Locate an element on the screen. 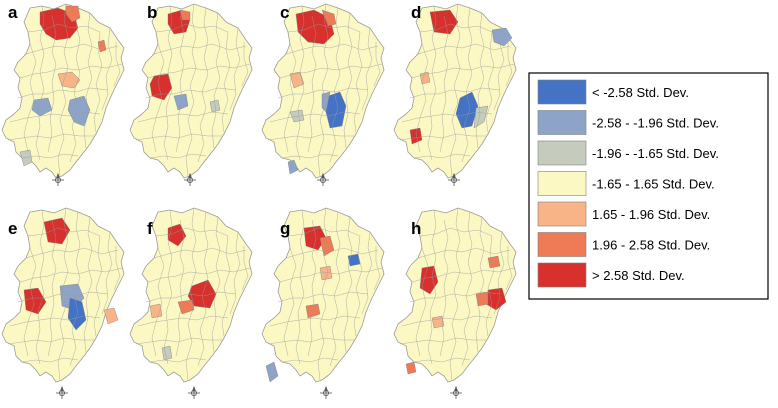 This screenshot has width=778, height=408. legend-item: 1.96 - 2.58 Std. Dev. is located at coordinates (623, 244).